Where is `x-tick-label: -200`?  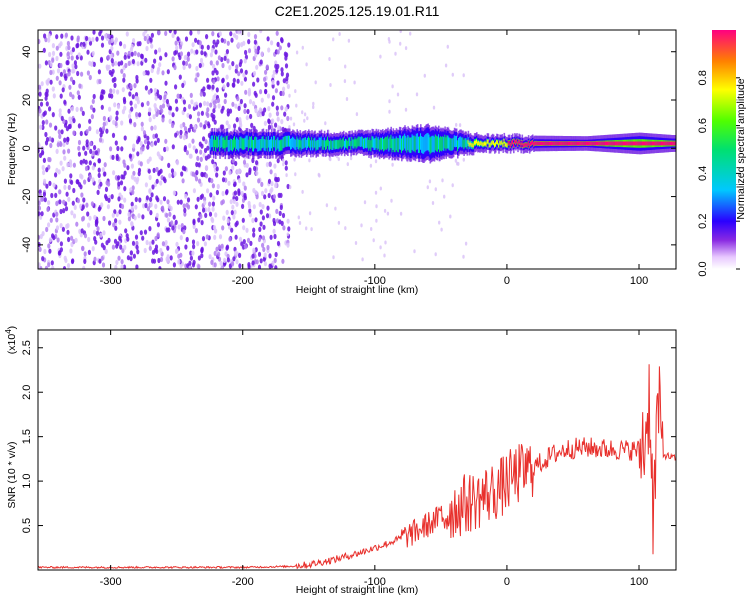 x-tick-label: -200 is located at coordinates (243, 582).